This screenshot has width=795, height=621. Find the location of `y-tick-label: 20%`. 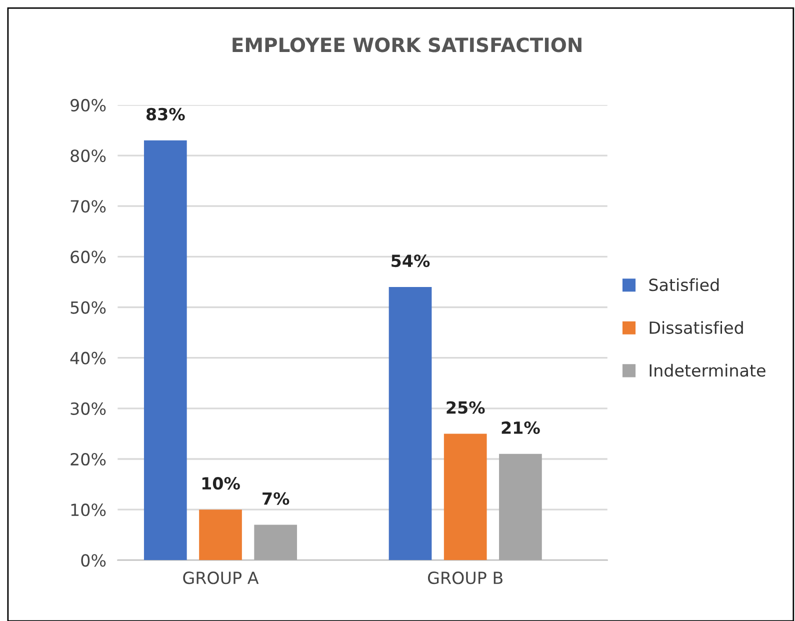

y-tick-label: 20% is located at coordinates (88, 459).